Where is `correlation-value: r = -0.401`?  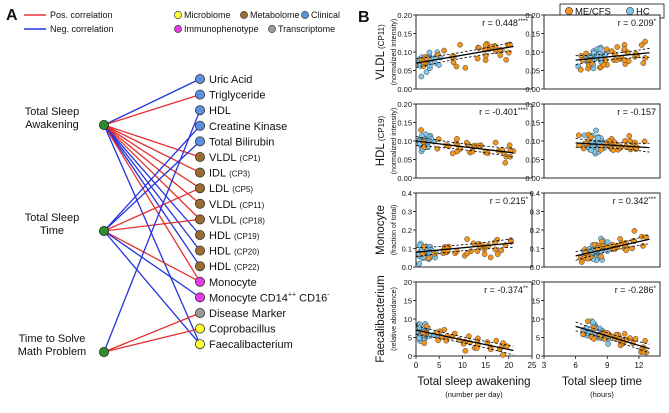
correlation-value: r = -0.401 is located at coordinates (498, 112).